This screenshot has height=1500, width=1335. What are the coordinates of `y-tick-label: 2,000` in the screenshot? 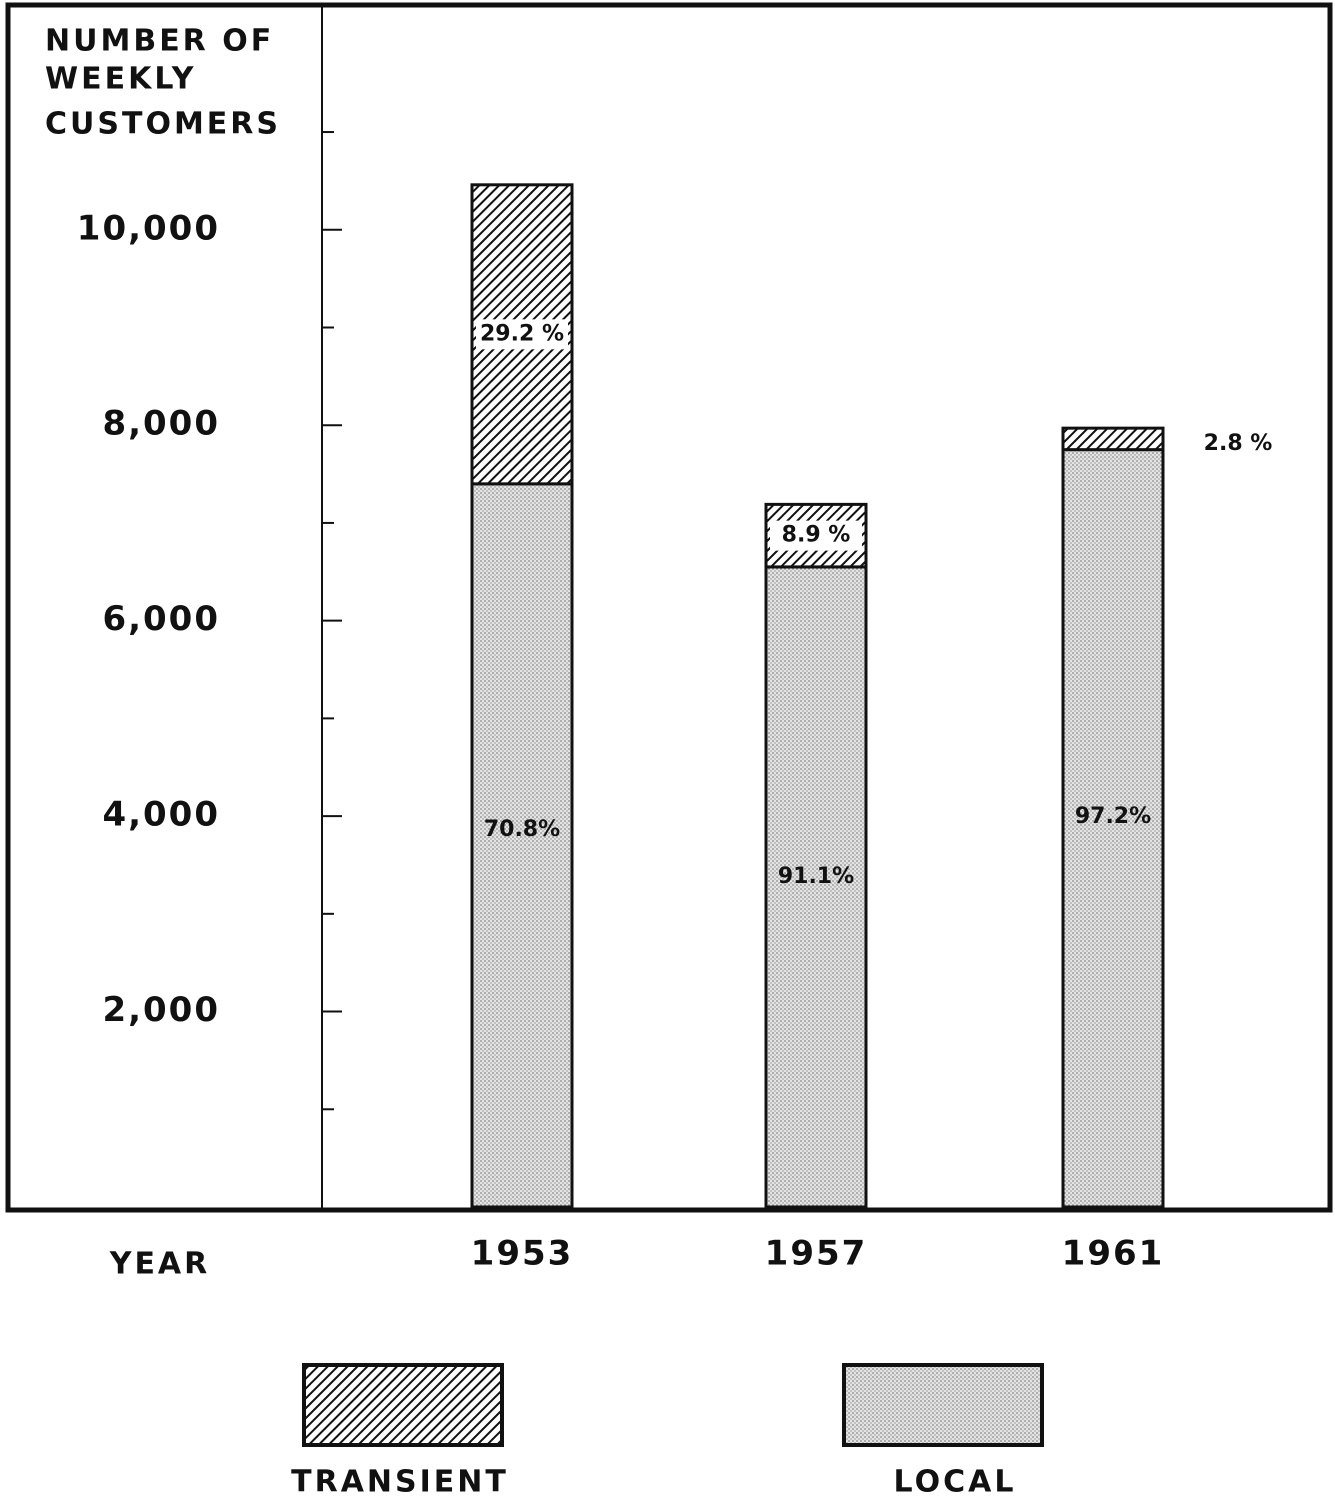 It's located at (161, 1010).